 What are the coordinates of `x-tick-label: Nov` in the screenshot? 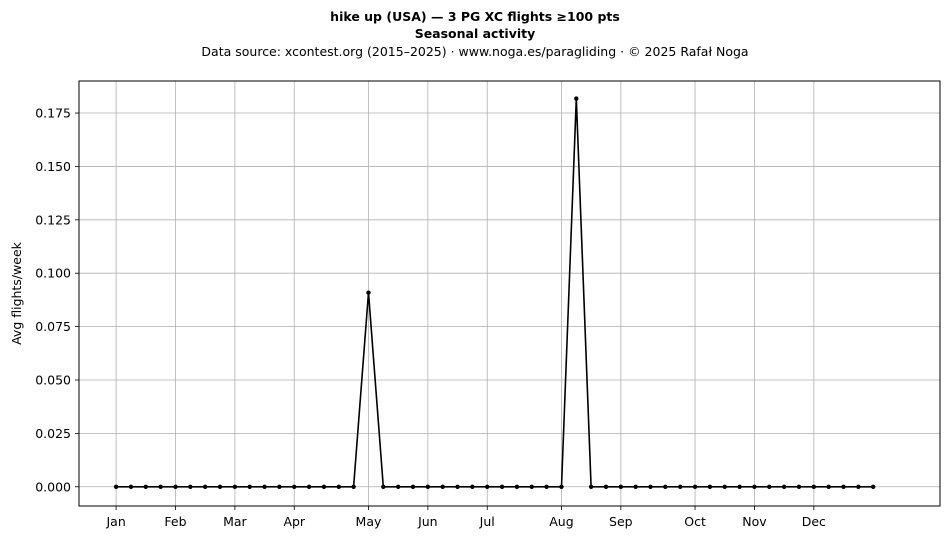 It's located at (754, 521).